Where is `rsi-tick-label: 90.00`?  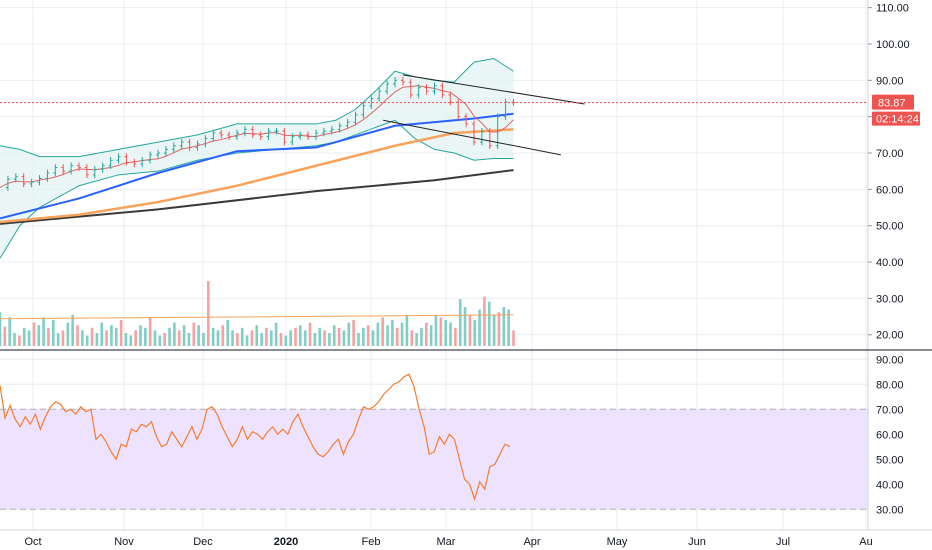 rsi-tick-label: 90.00 is located at coordinates (890, 360).